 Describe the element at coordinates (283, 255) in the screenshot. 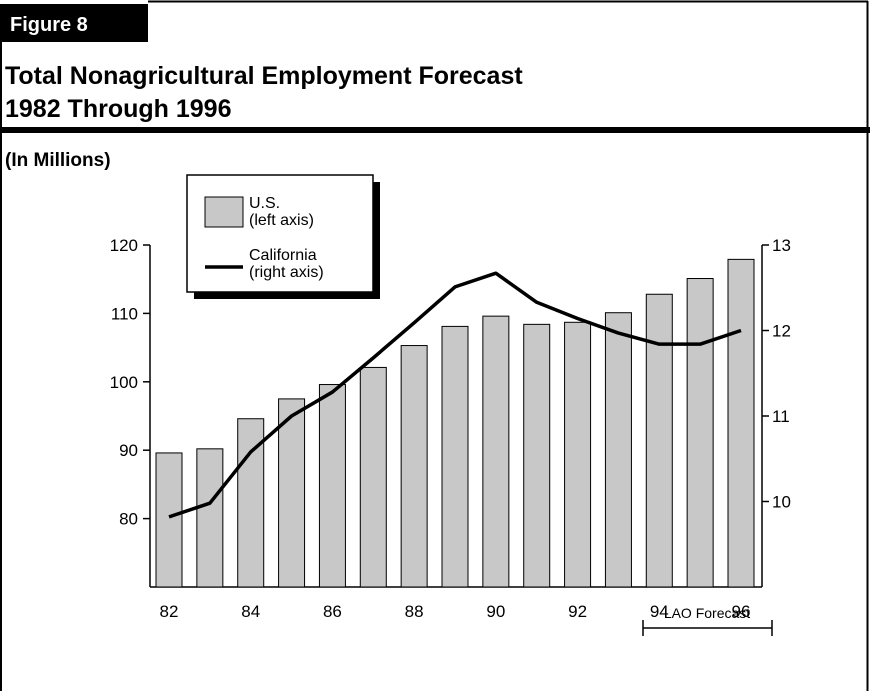

I see `legend-label: California` at that location.